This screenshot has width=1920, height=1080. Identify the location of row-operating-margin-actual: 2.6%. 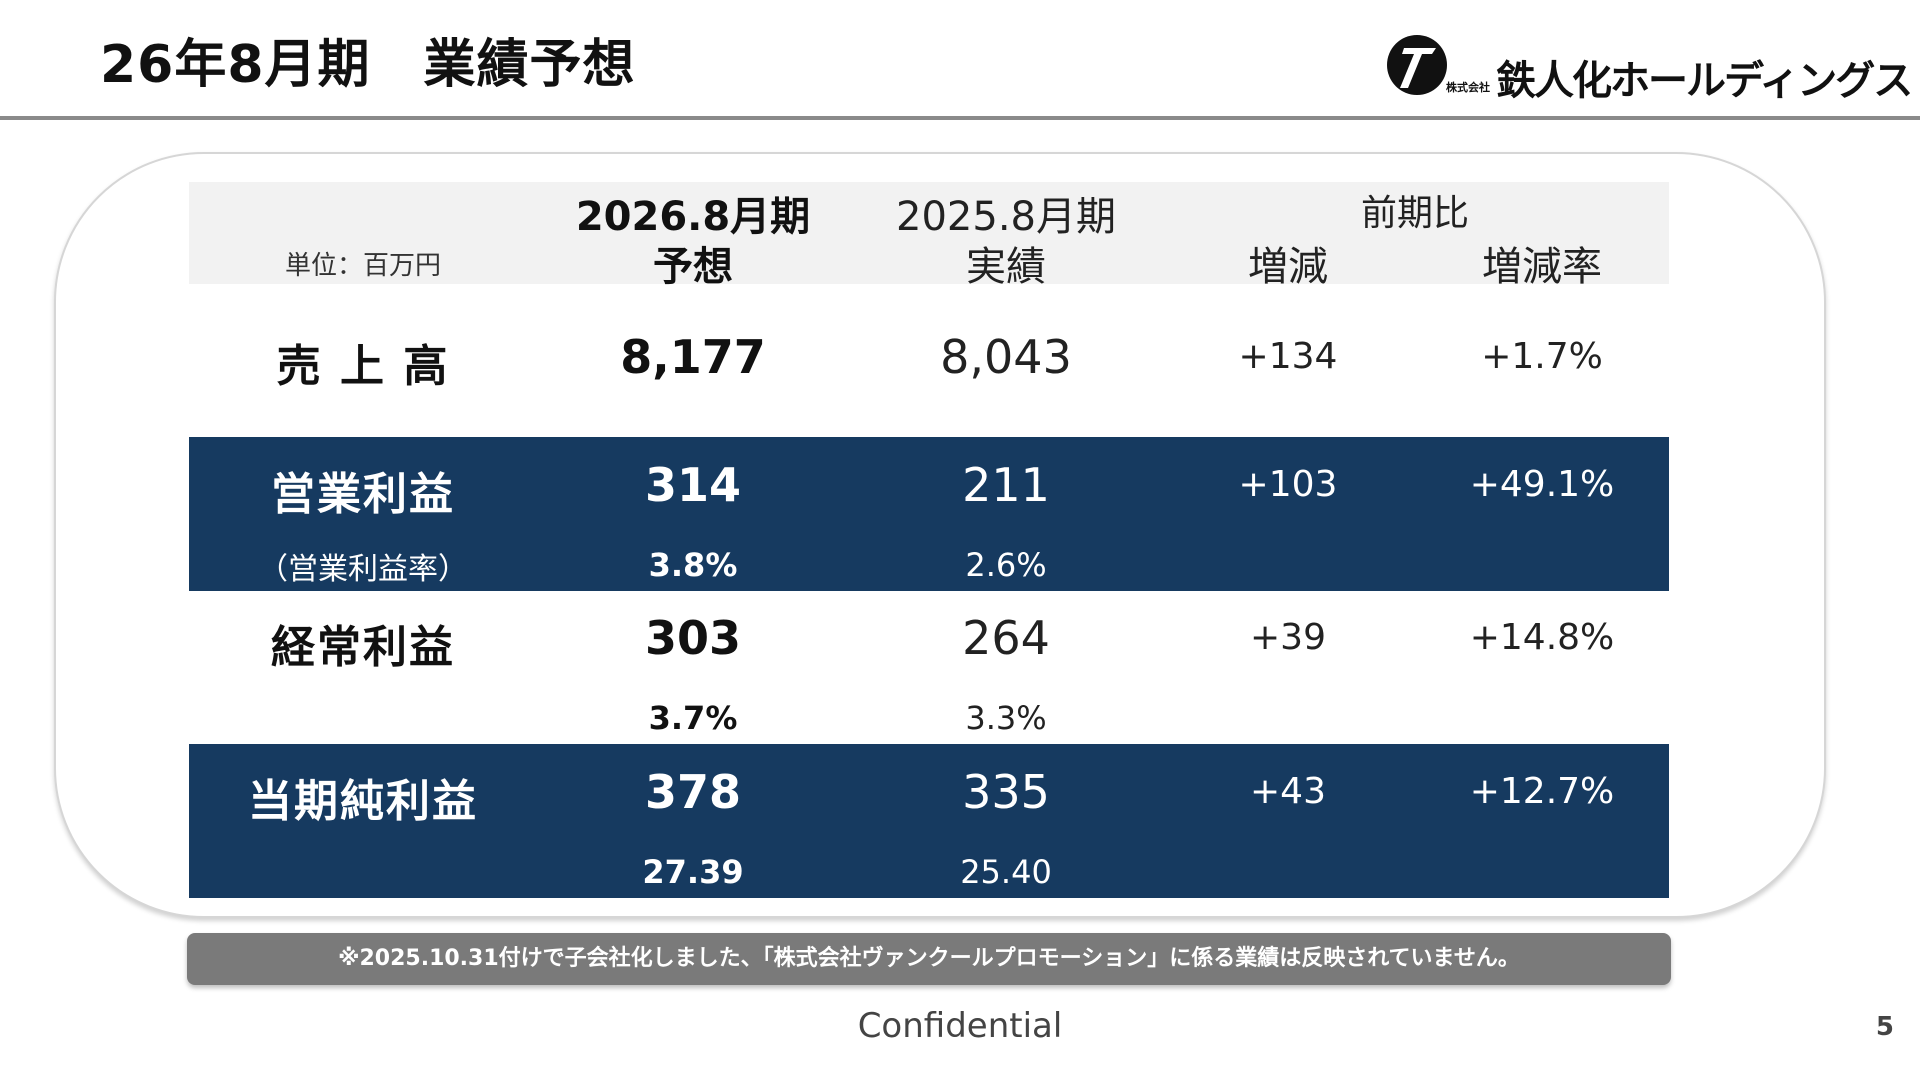
(1006, 565).